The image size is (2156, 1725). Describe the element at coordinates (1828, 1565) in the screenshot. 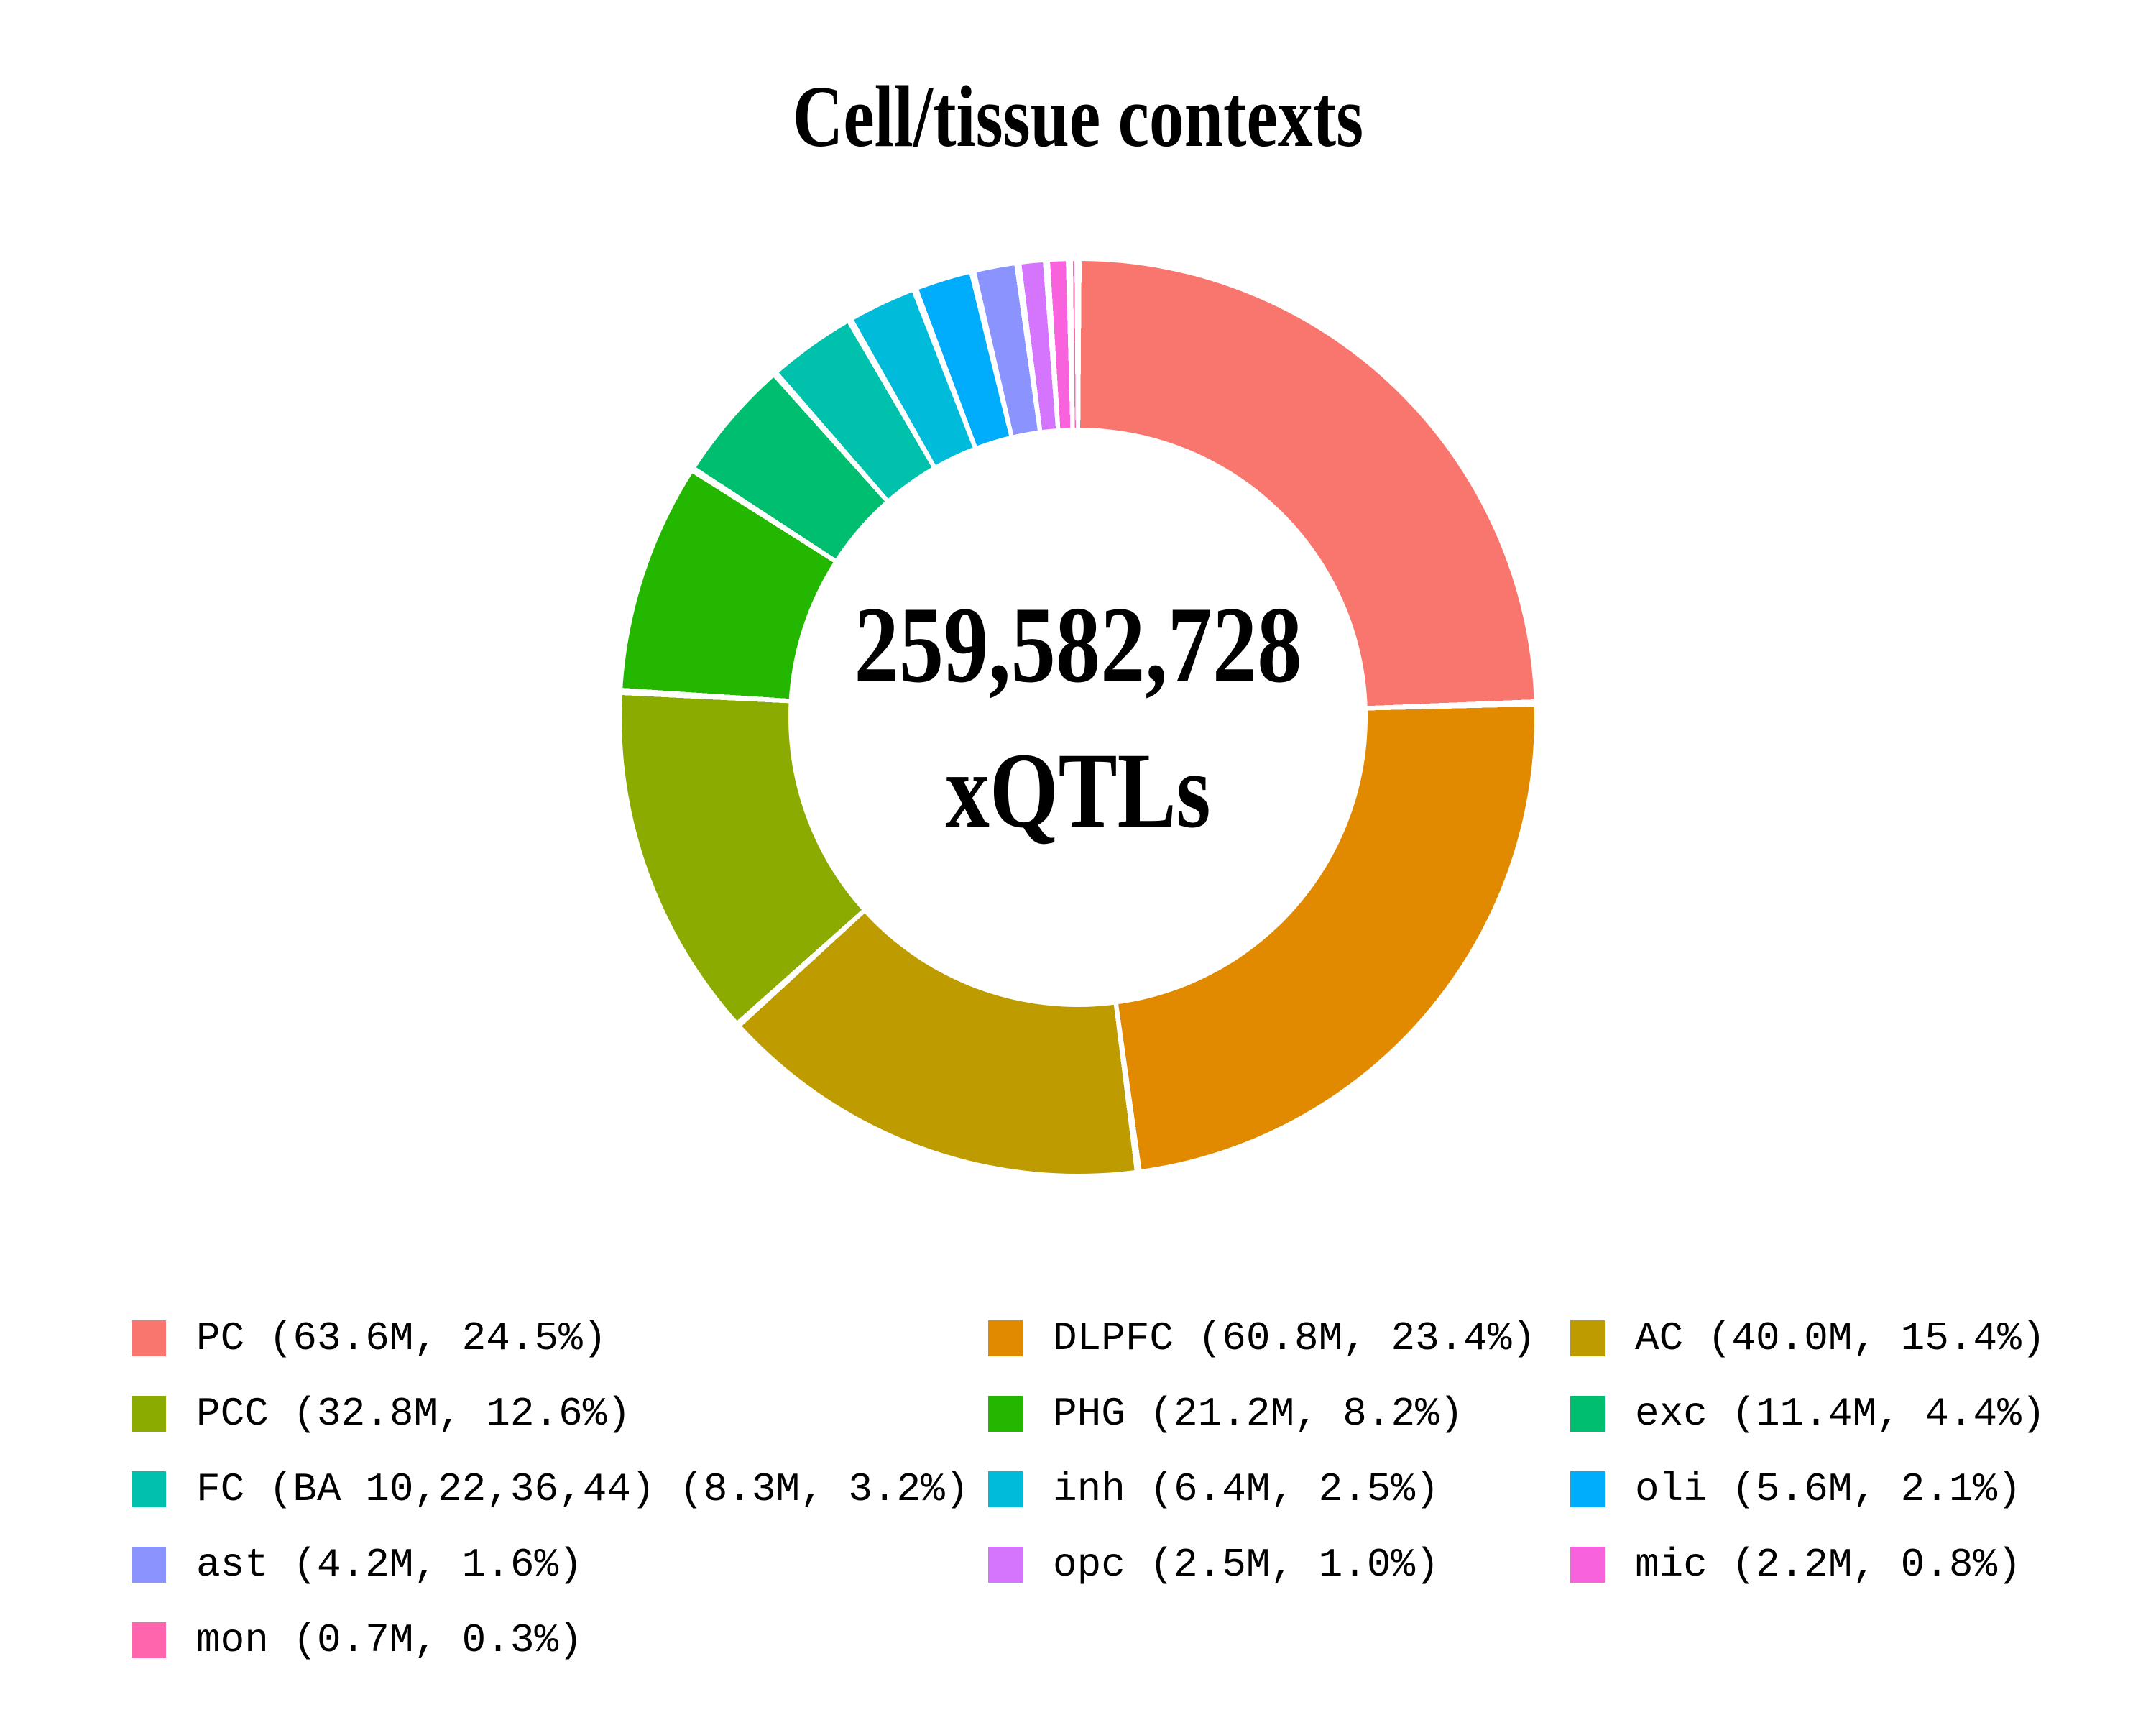

I see `legend-label-mic: mic (2.2M, 0.8%)` at that location.